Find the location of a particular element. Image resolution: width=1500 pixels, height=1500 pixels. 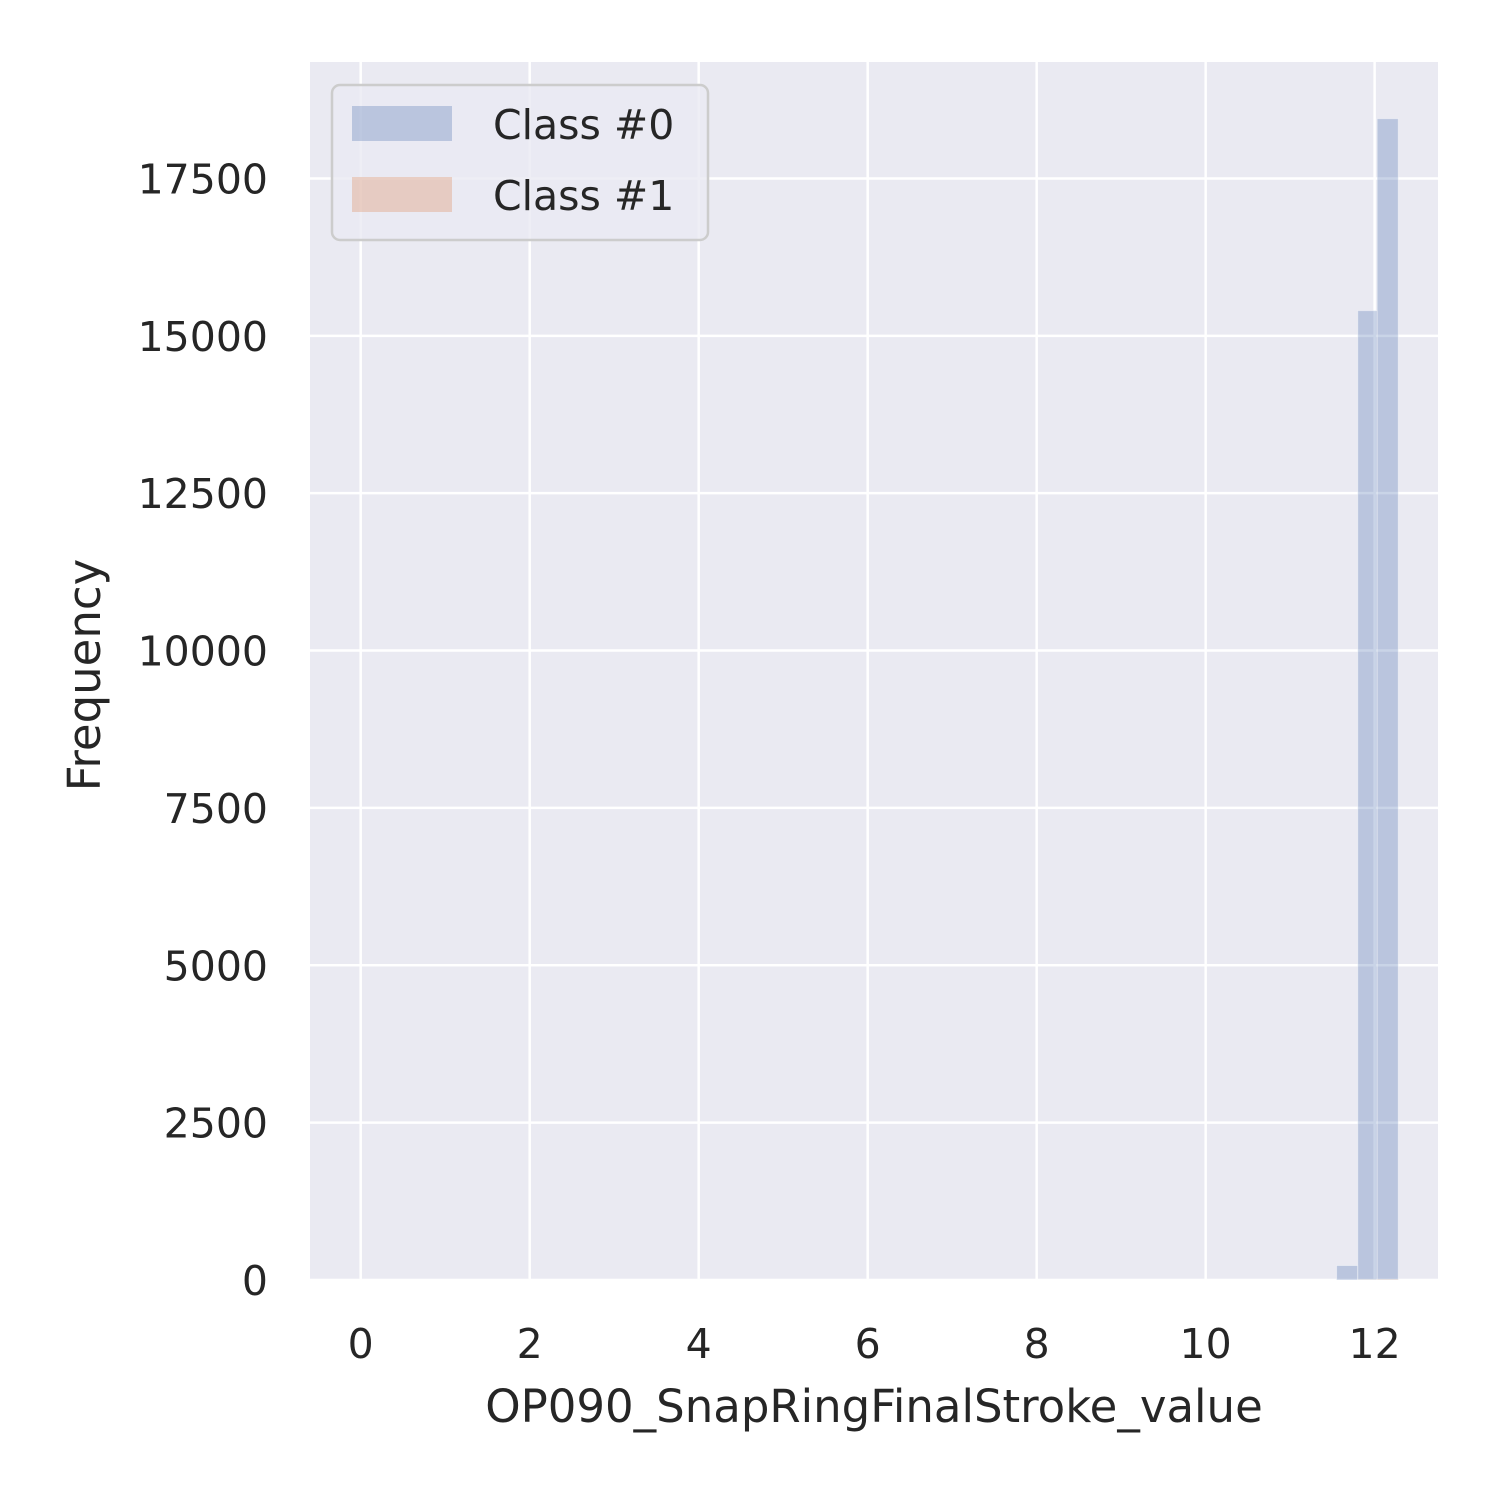

x-tick-label: 0 is located at coordinates (361, 1344).